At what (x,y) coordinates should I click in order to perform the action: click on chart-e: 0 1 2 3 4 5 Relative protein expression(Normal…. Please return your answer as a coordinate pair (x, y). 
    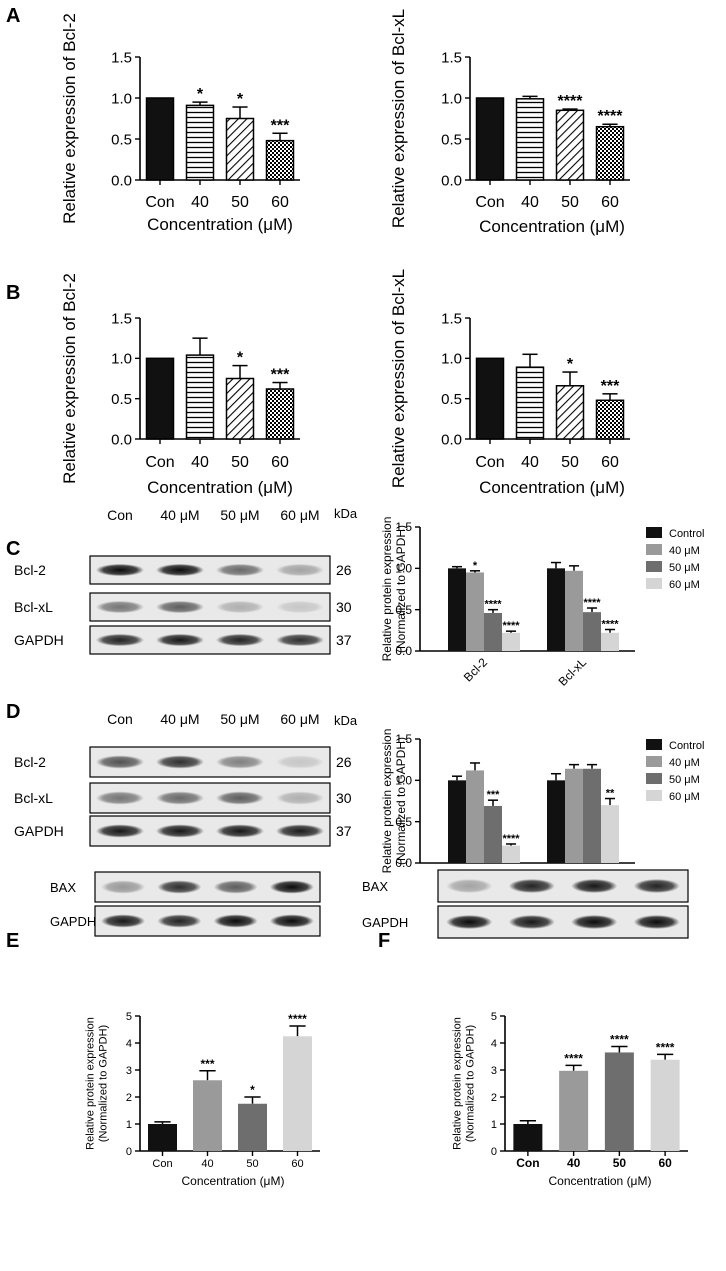
    Looking at the image, I should click on (202, 1099).